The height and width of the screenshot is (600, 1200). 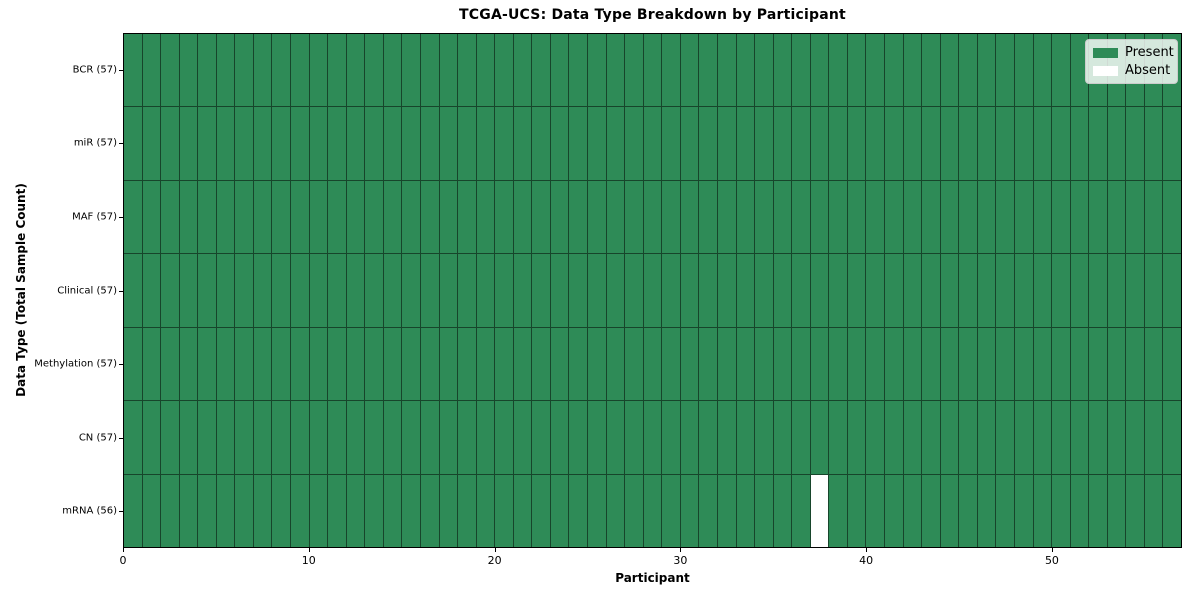 I want to click on cell-mRNA-p31, so click(x=708, y=510).